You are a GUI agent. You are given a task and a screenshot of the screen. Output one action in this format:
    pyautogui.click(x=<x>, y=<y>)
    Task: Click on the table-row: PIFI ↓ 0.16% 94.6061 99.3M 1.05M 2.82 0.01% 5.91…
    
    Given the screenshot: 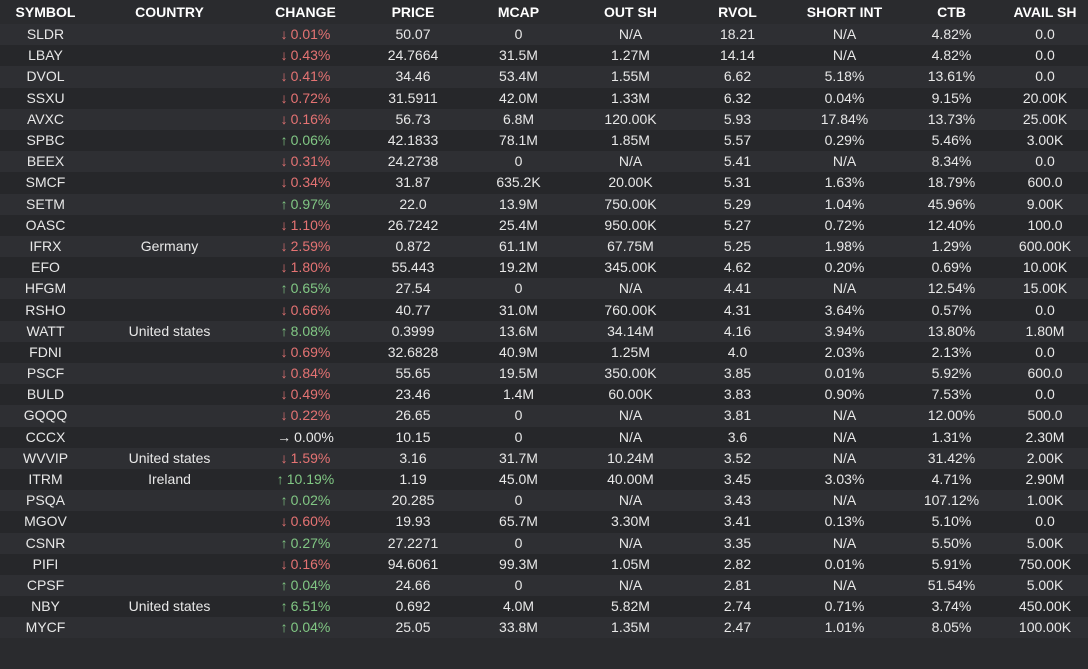 What is the action you would take?
    pyautogui.click(x=544, y=564)
    